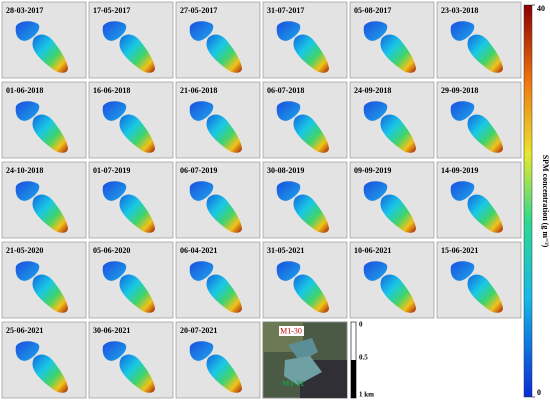 This screenshot has height=401, width=550. What do you see at coordinates (353, 379) in the screenshot?
I see `scale-bar-segment` at bounding box center [353, 379].